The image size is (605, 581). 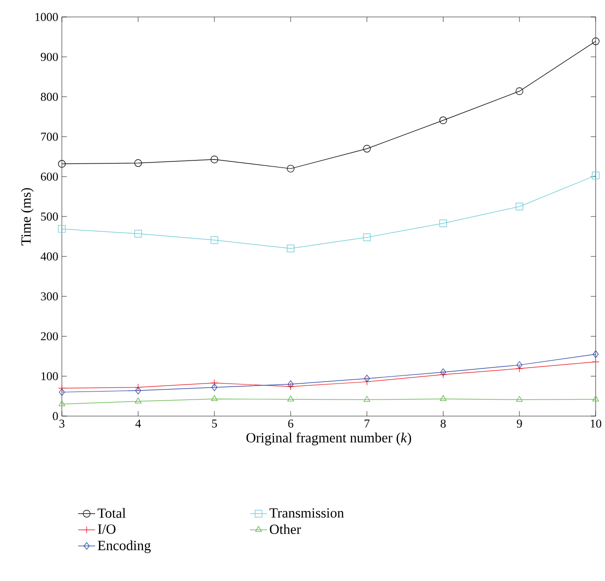 What do you see at coordinates (107, 529) in the screenshot?
I see `legend-label: I/O` at bounding box center [107, 529].